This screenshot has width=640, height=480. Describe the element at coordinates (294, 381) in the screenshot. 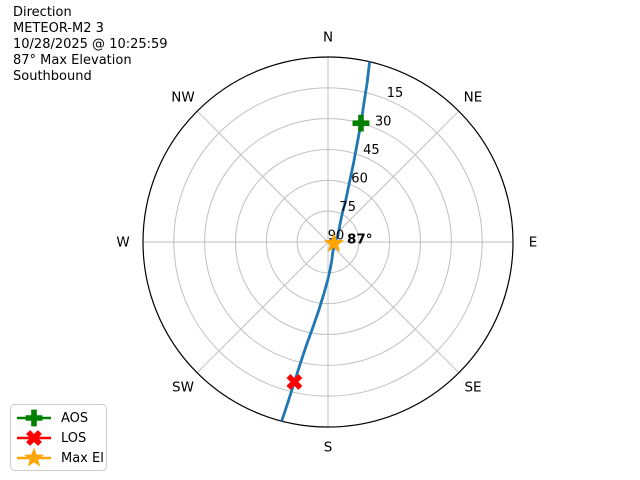

I see `los-marker` at that location.